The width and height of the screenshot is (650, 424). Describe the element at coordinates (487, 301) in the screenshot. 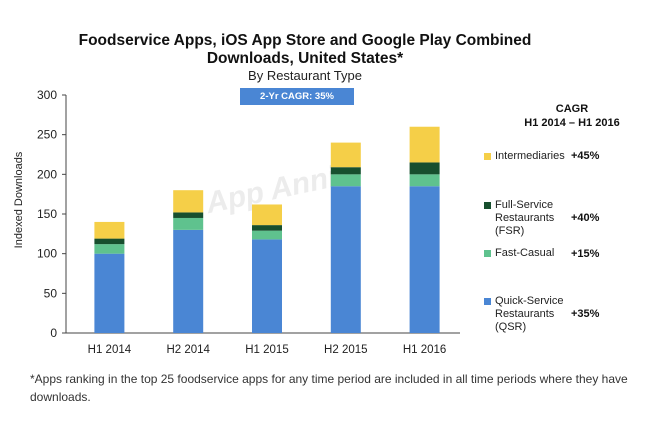

I see `legend-swatch-qsr` at that location.